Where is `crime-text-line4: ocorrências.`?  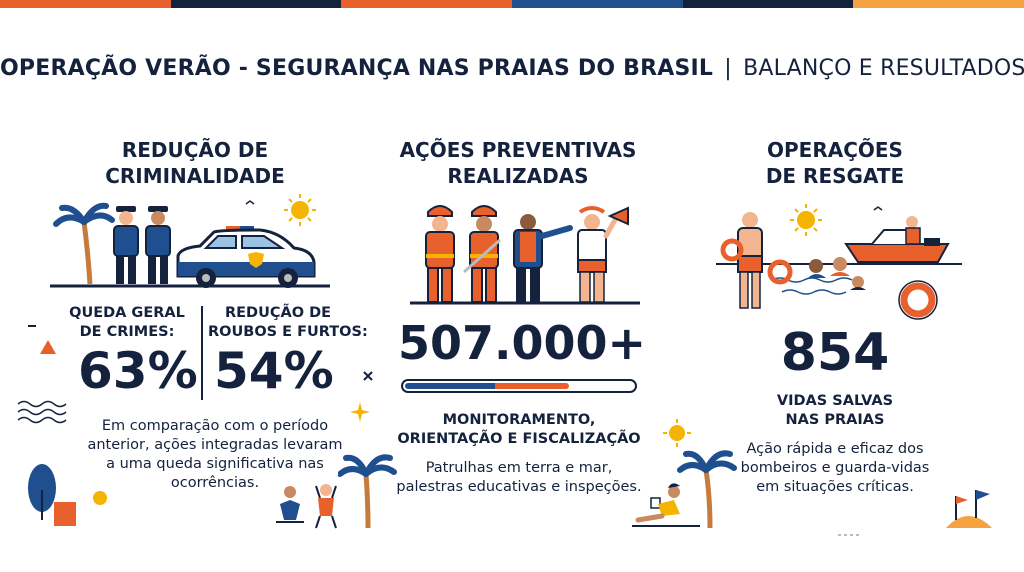 crime-text-line4: ocorrências. is located at coordinates (215, 483).